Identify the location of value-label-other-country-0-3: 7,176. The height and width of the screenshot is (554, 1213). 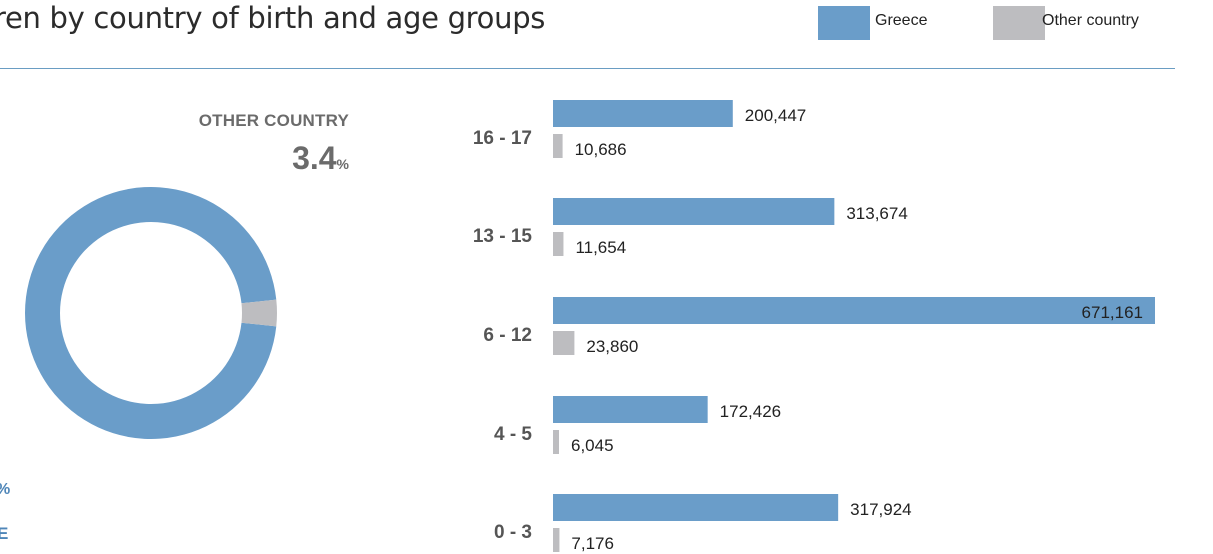
(592, 543).